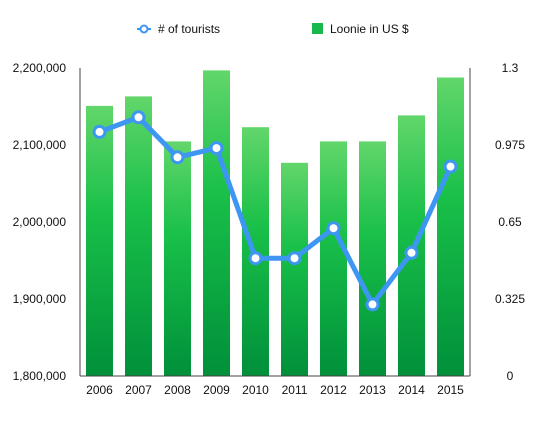 Image resolution: width=533 pixels, height=441 pixels. What do you see at coordinates (450, 166) in the screenshot?
I see `tourists-point-2015` at bounding box center [450, 166].